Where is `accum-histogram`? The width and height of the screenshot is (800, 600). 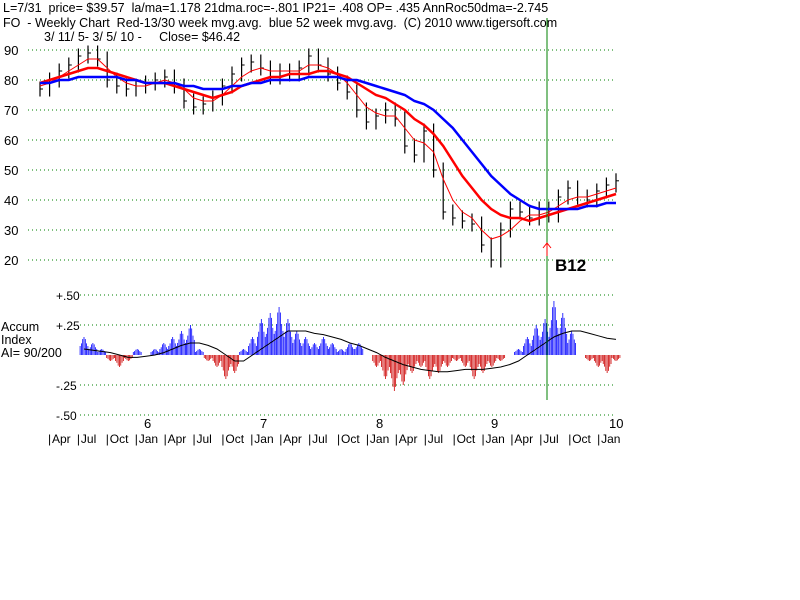
accum-histogram is located at coordinates (350, 346).